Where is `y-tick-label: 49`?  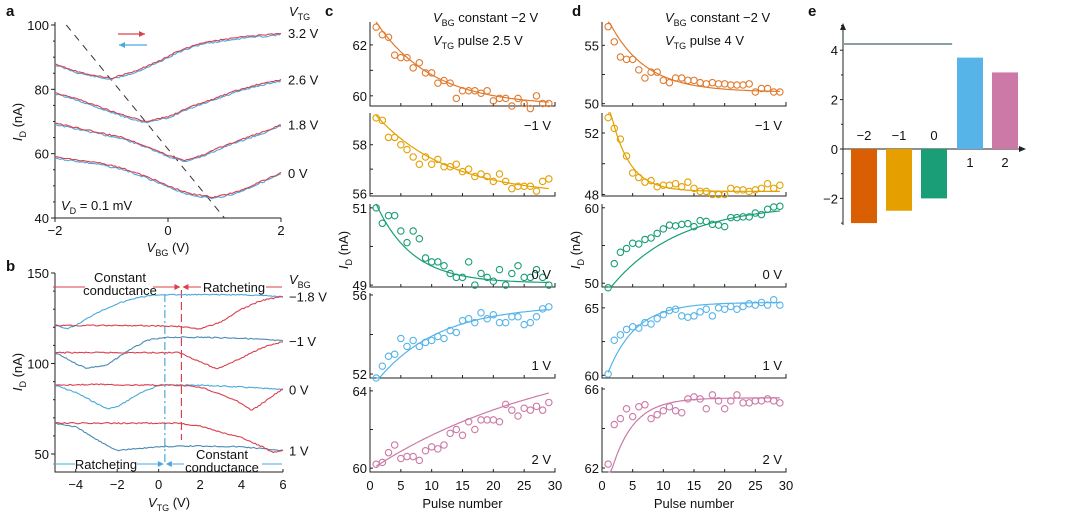
y-tick-label: 49 is located at coordinates (360, 285).